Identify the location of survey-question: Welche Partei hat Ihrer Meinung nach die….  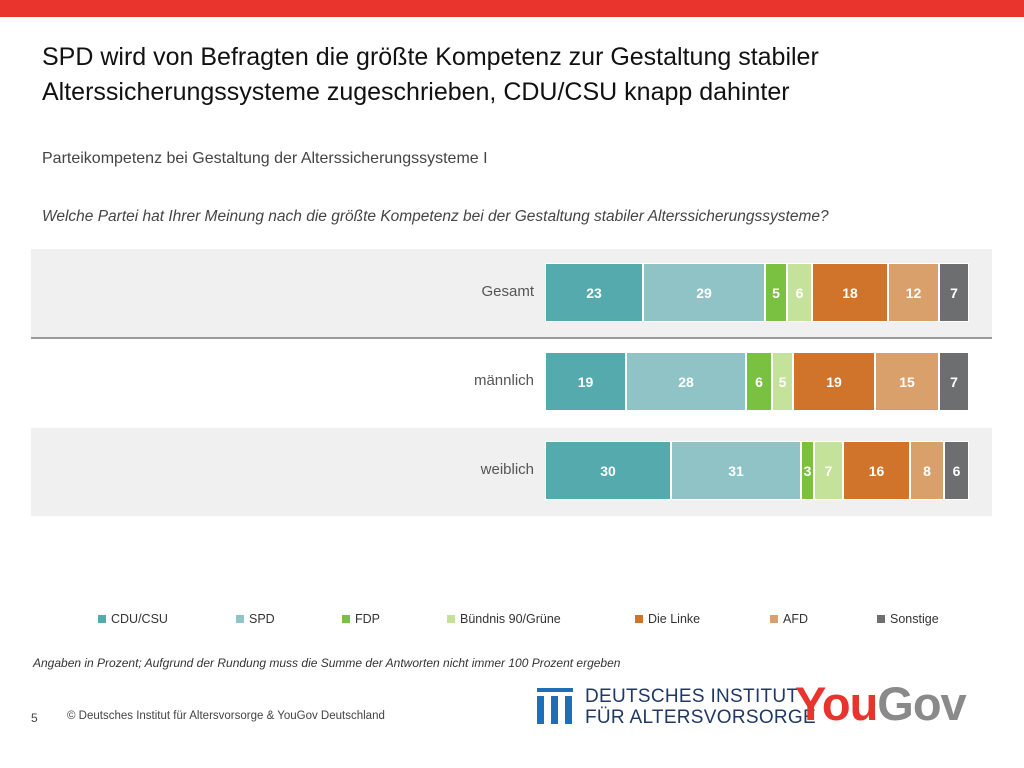
(435, 216).